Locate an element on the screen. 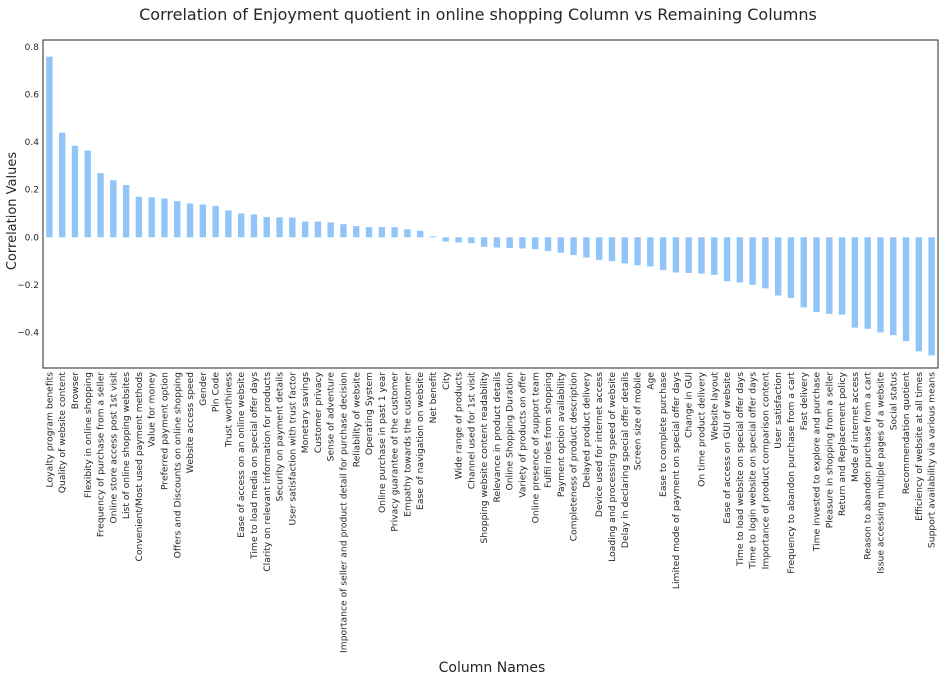 The height and width of the screenshot is (683, 944). x-tick-label: Security on payment details is located at coordinates (280, 437).